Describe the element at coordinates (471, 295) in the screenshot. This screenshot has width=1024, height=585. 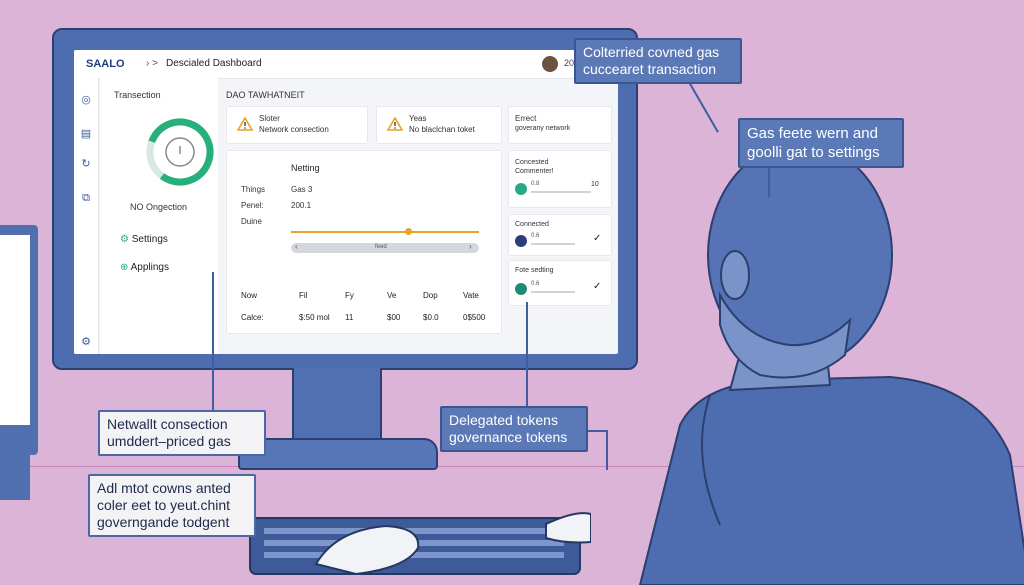
I see `column-header: Vate` at that location.